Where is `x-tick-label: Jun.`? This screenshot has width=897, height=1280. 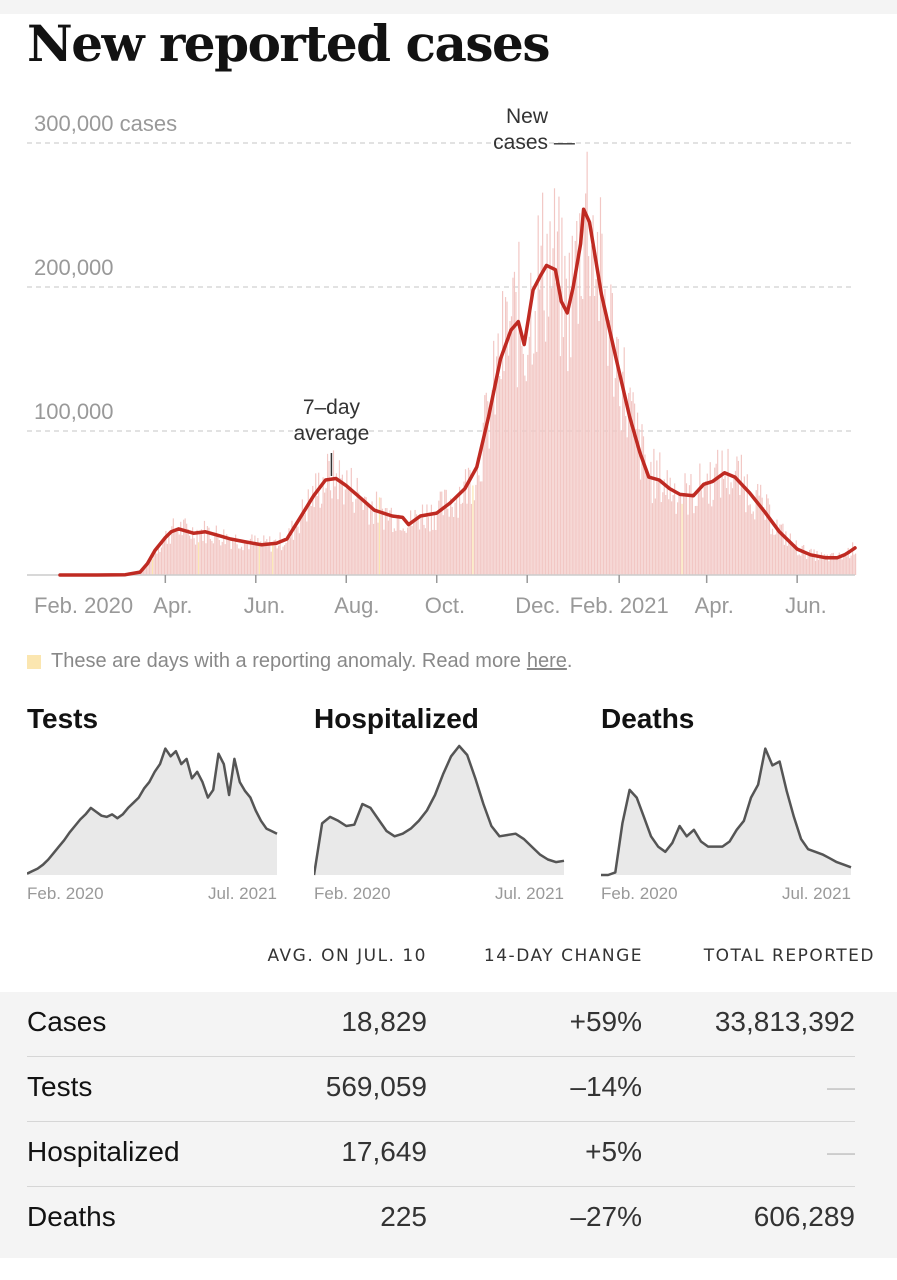
x-tick-label: Jun. is located at coordinates (806, 605).